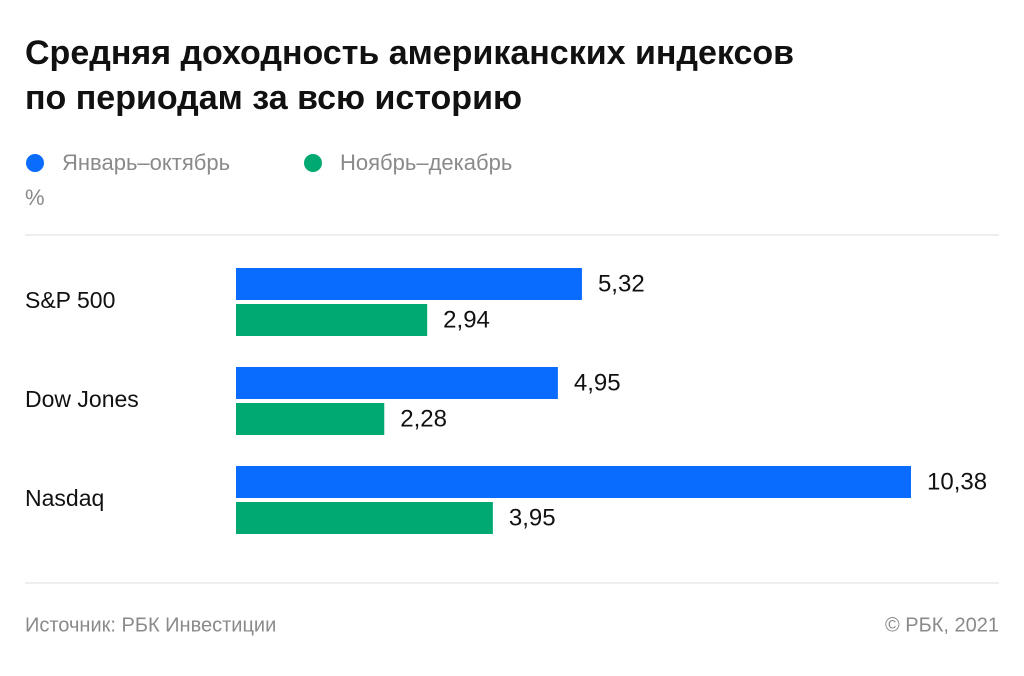  Describe the element at coordinates (64, 498) in the screenshot. I see `category-label: Nasdaq` at that location.